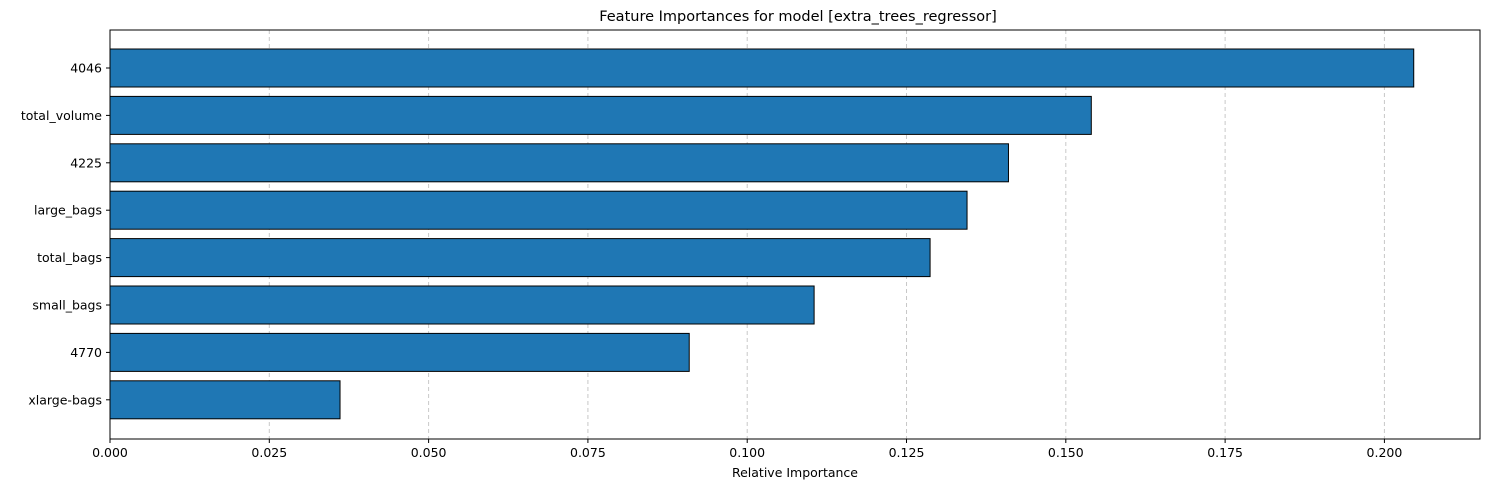  What do you see at coordinates (795, 472) in the screenshot?
I see `x-axis-label: Relative Importance` at bounding box center [795, 472].